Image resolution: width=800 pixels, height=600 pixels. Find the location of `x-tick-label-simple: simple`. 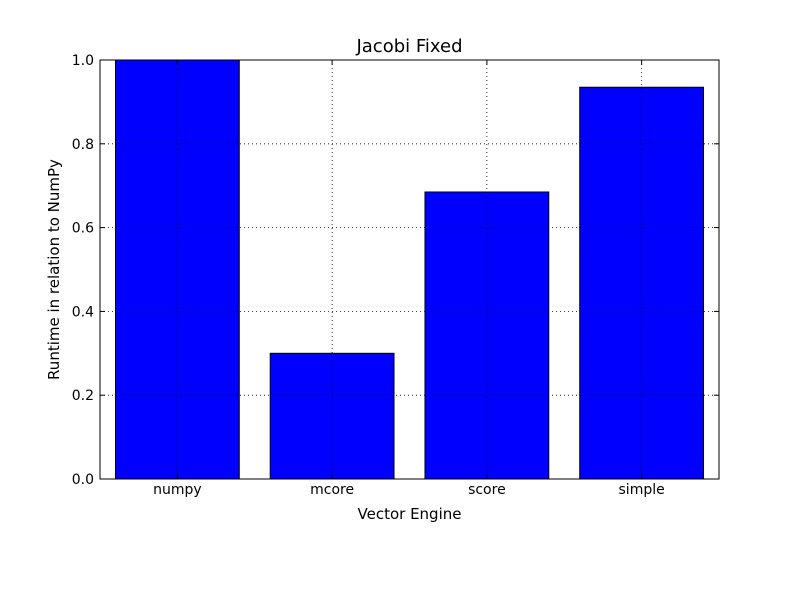

x-tick-label-simple: simple is located at coordinates (642, 490).